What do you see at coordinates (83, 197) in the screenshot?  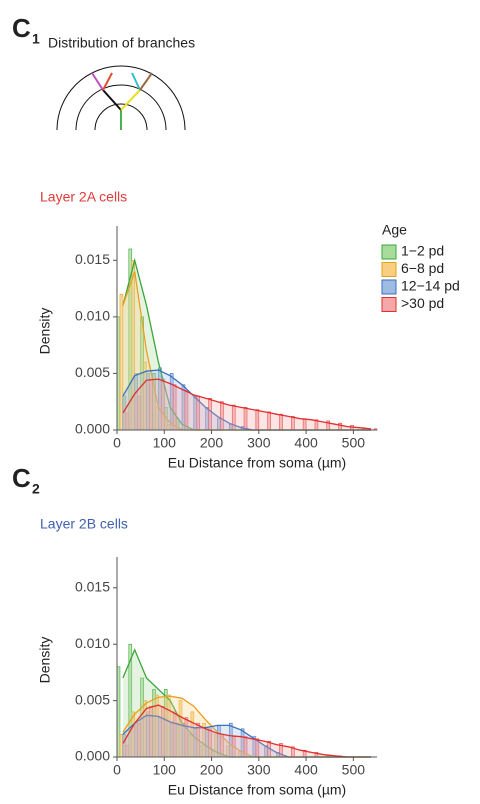 I see `chart-title: Layer 2A cells` at bounding box center [83, 197].